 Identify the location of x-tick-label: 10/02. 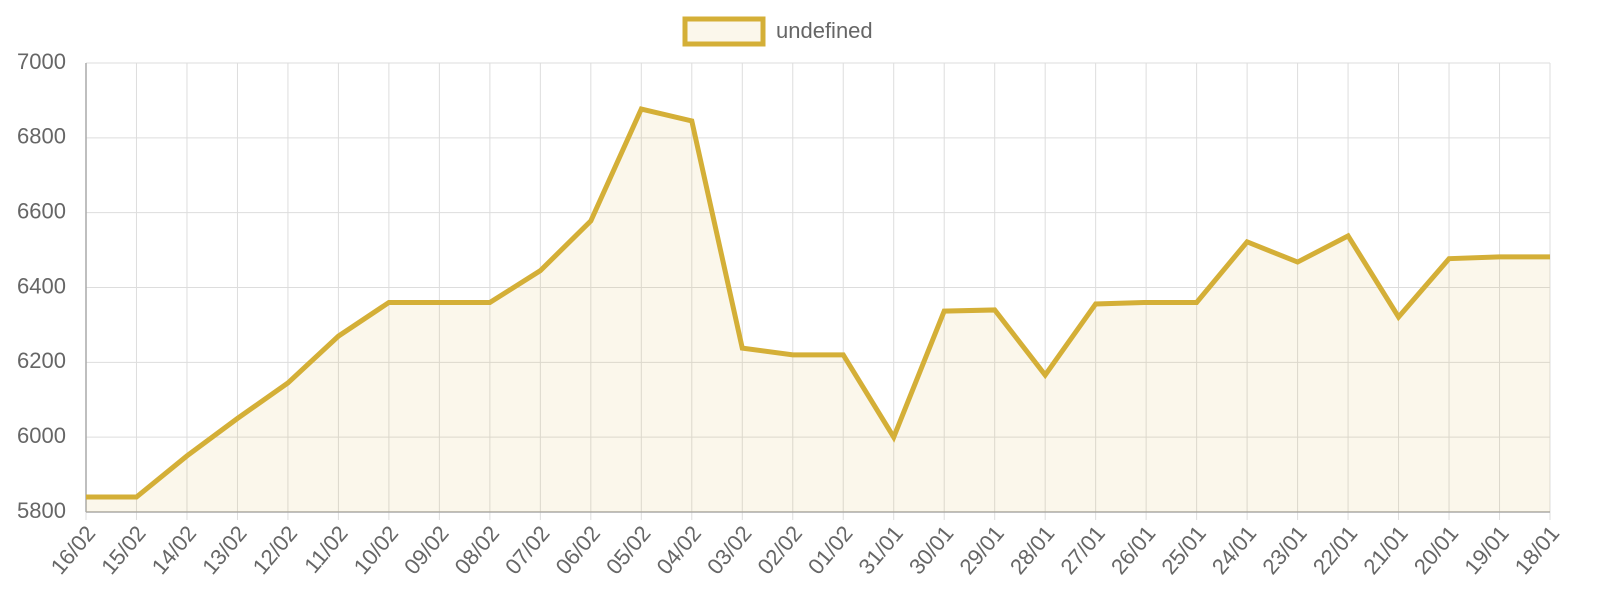
(376, 550).